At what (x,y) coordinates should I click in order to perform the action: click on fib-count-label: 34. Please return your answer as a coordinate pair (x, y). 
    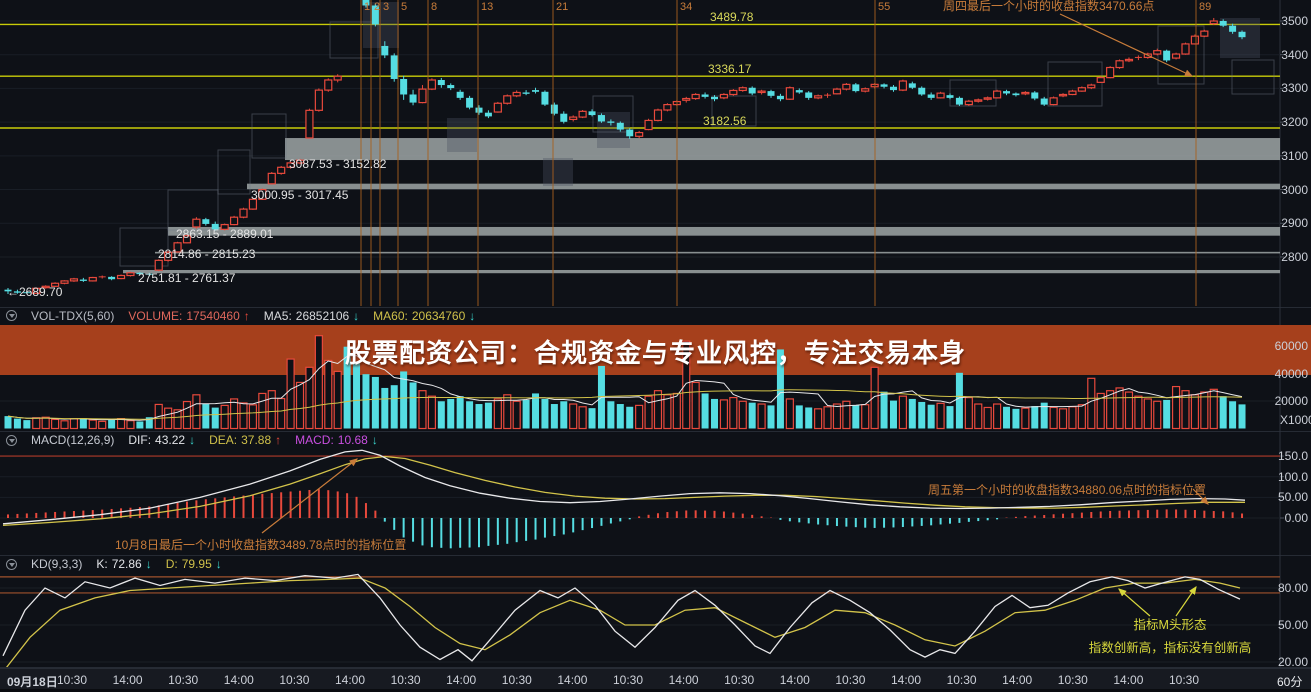
    Looking at the image, I should click on (686, 7).